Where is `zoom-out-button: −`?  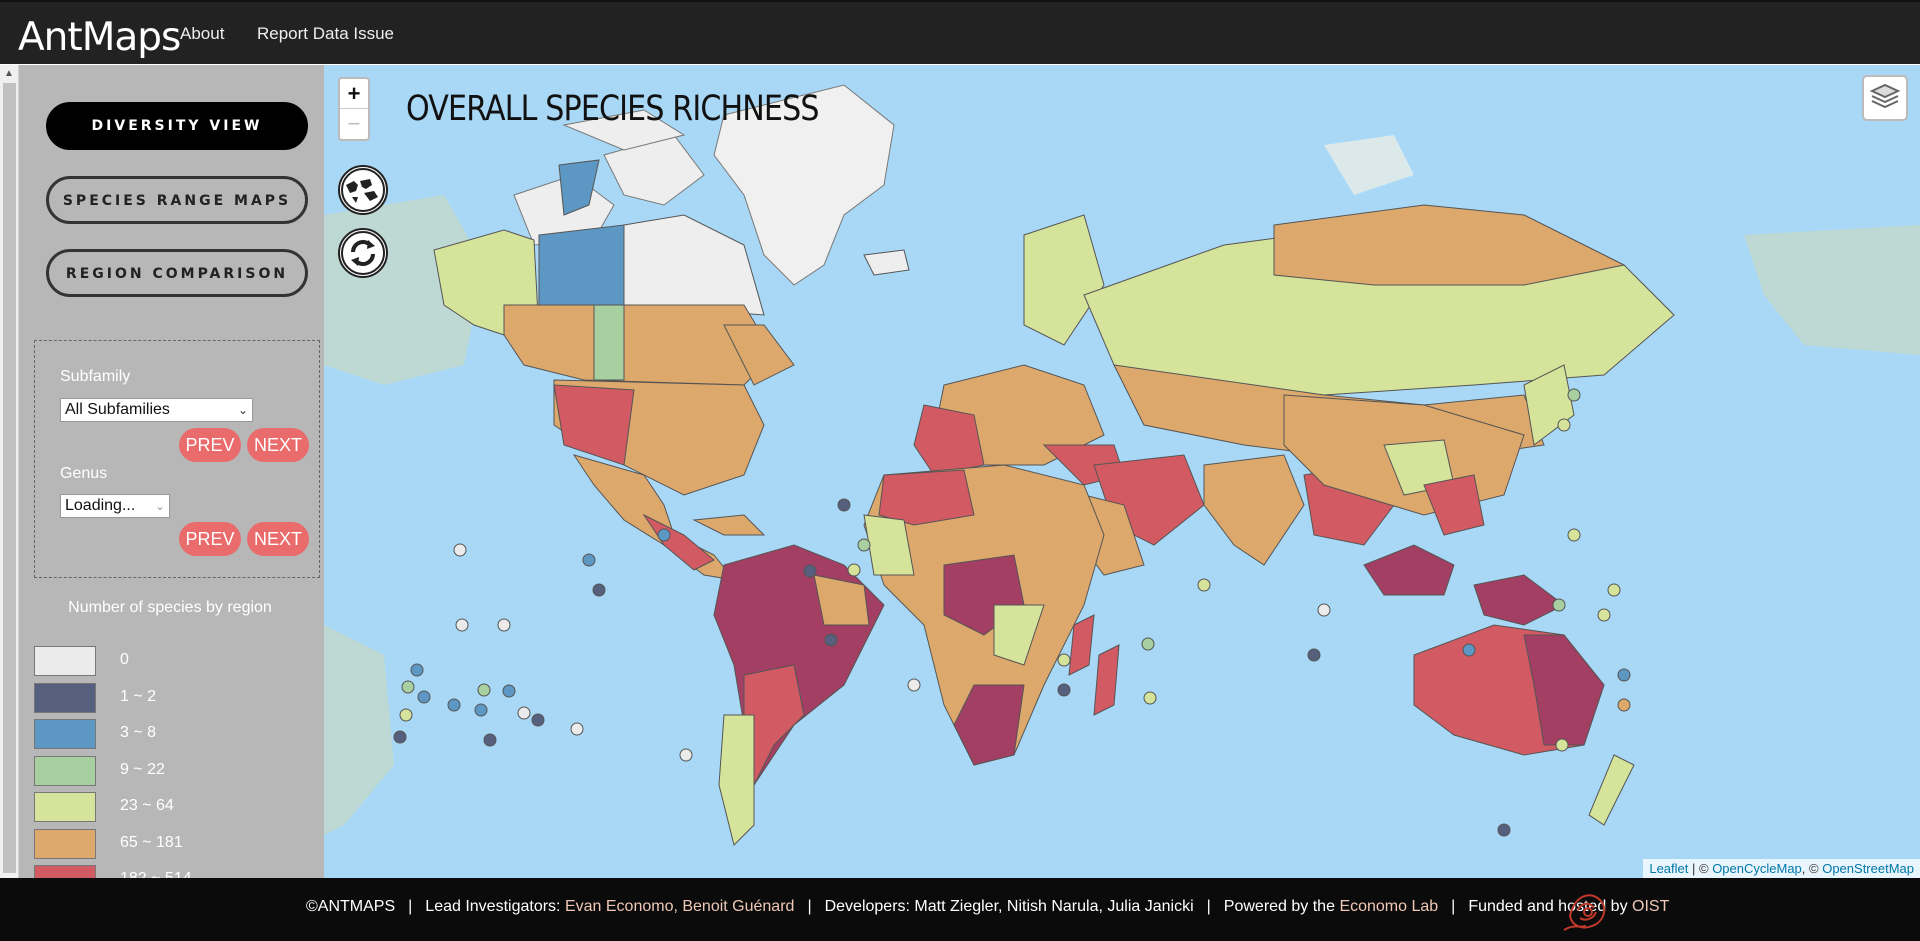 zoom-out-button: − is located at coordinates (354, 123).